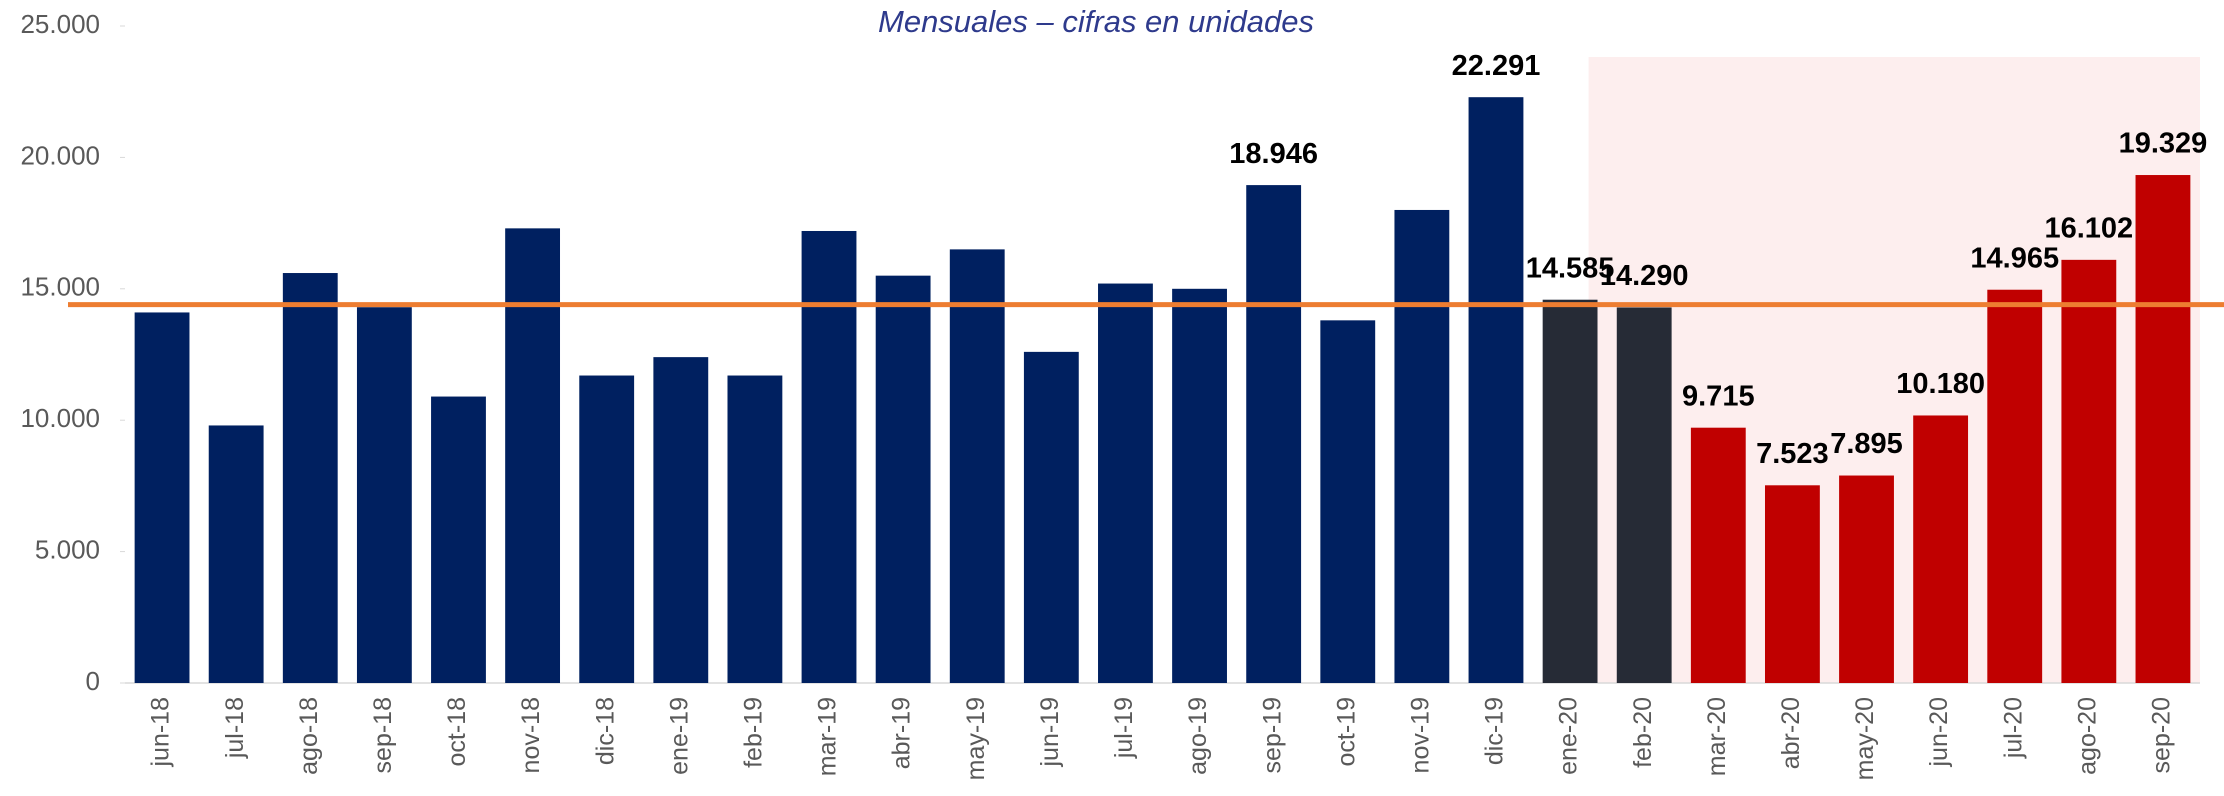  Describe the element at coordinates (1198, 736) in the screenshot. I see `x-tick-label: ago-19` at that location.